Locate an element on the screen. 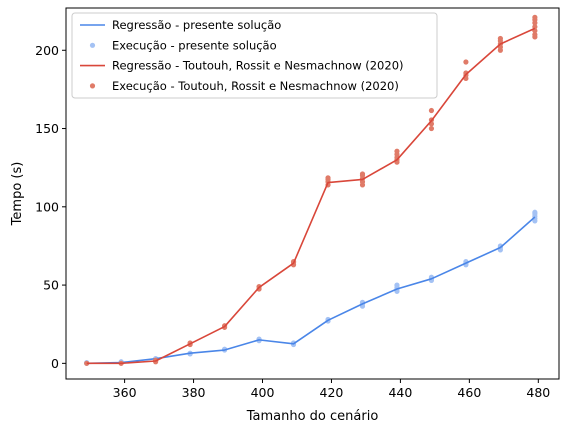 Image resolution: width=571 pixels, height=432 pixels. legend-item: Regressão - presente solução is located at coordinates (180, 25).